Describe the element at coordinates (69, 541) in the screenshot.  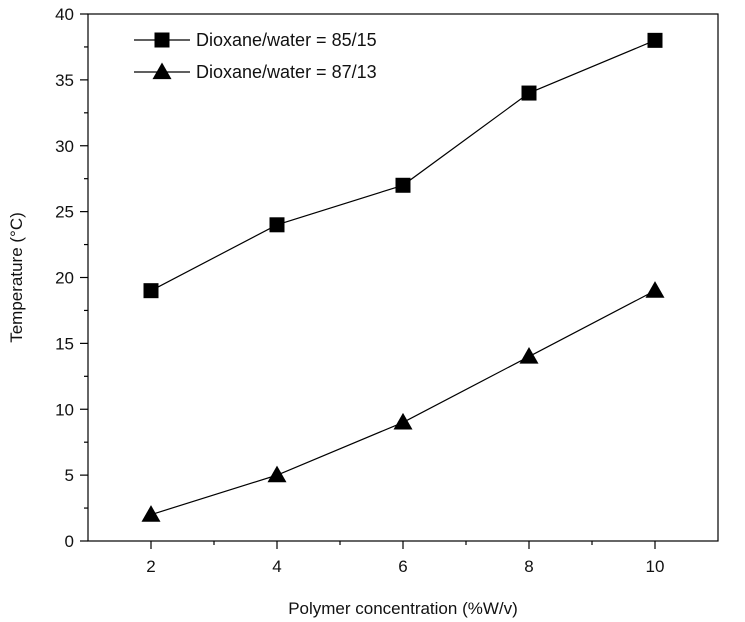
I see `y-tick-label: 0` at that location.